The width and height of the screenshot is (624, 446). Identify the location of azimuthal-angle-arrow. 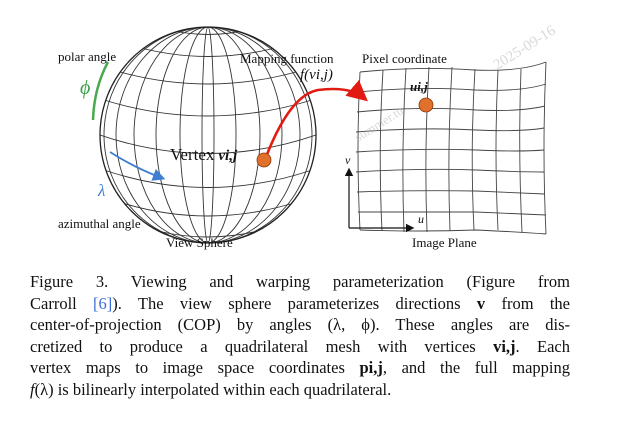
(137, 166).